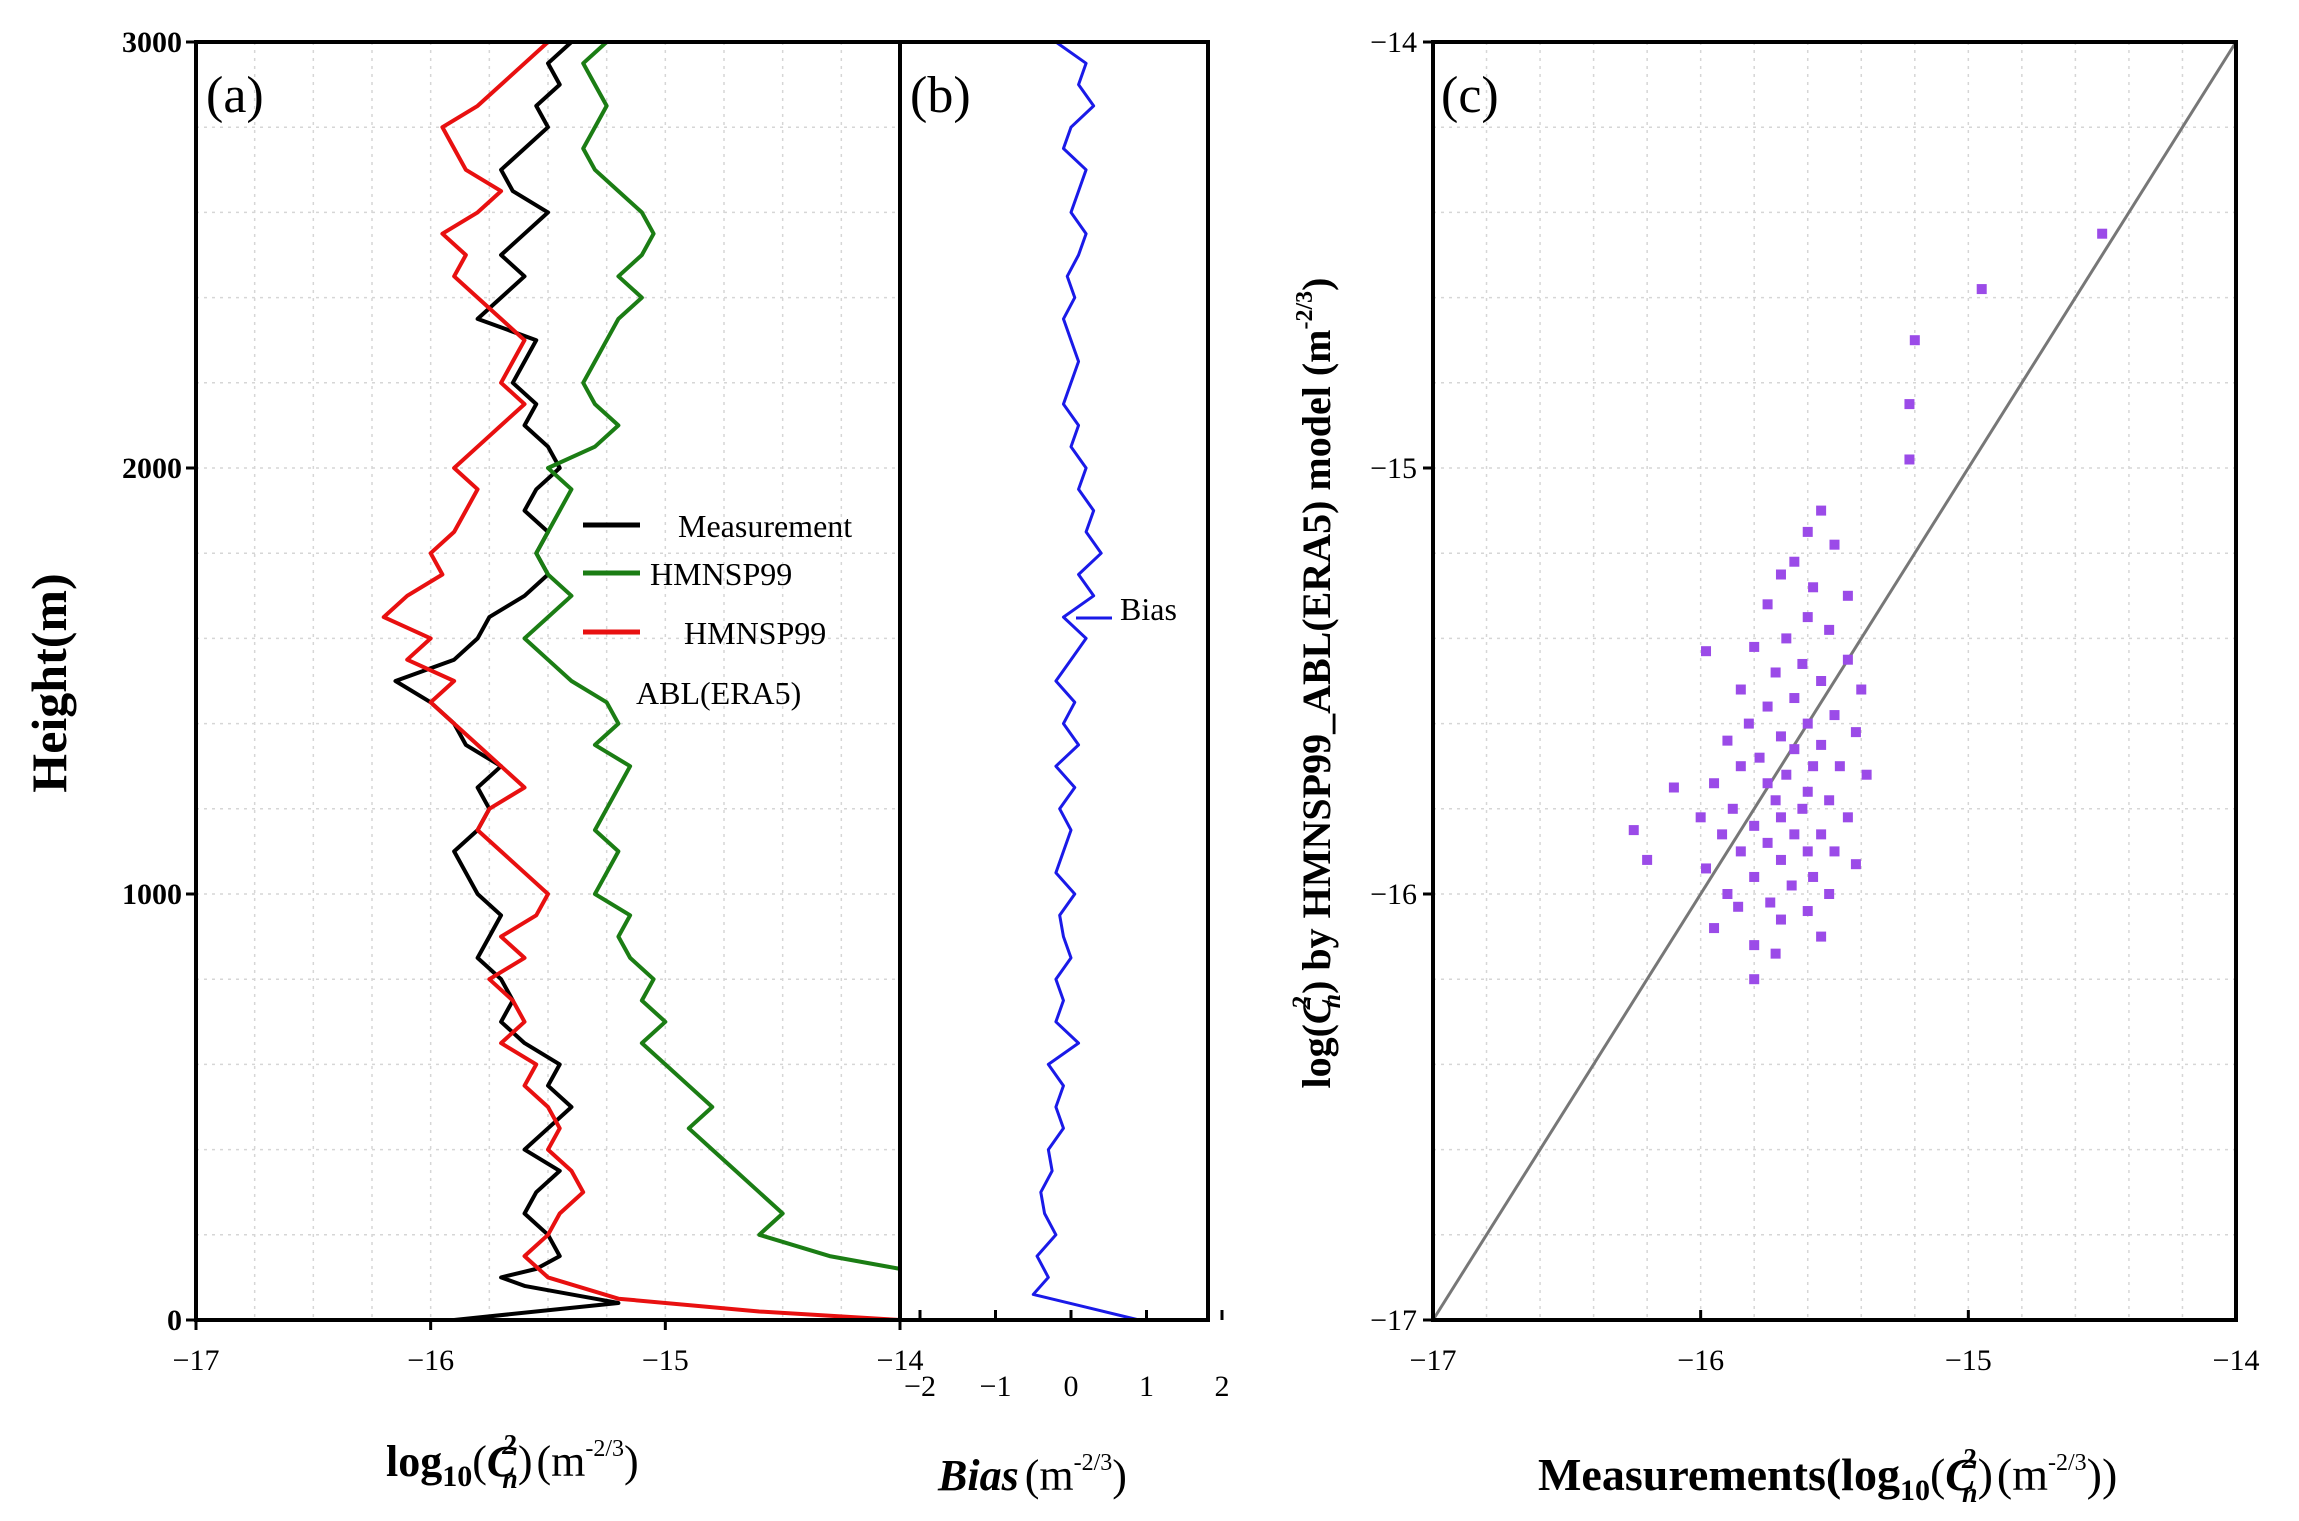 The height and width of the screenshot is (1521, 2299). What do you see at coordinates (1700, 1360) in the screenshot?
I see `c-x-tick-label: −16` at bounding box center [1700, 1360].